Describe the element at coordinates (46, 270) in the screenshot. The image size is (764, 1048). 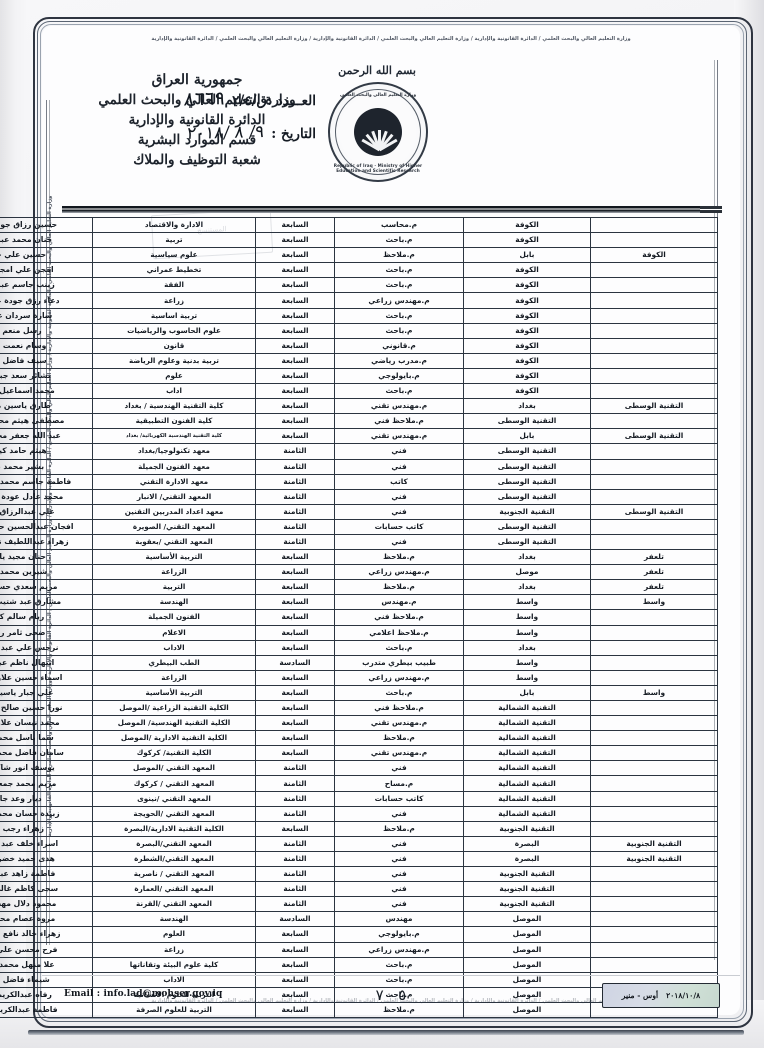
I see `cell-name: امجن علي امجن علي` at that location.